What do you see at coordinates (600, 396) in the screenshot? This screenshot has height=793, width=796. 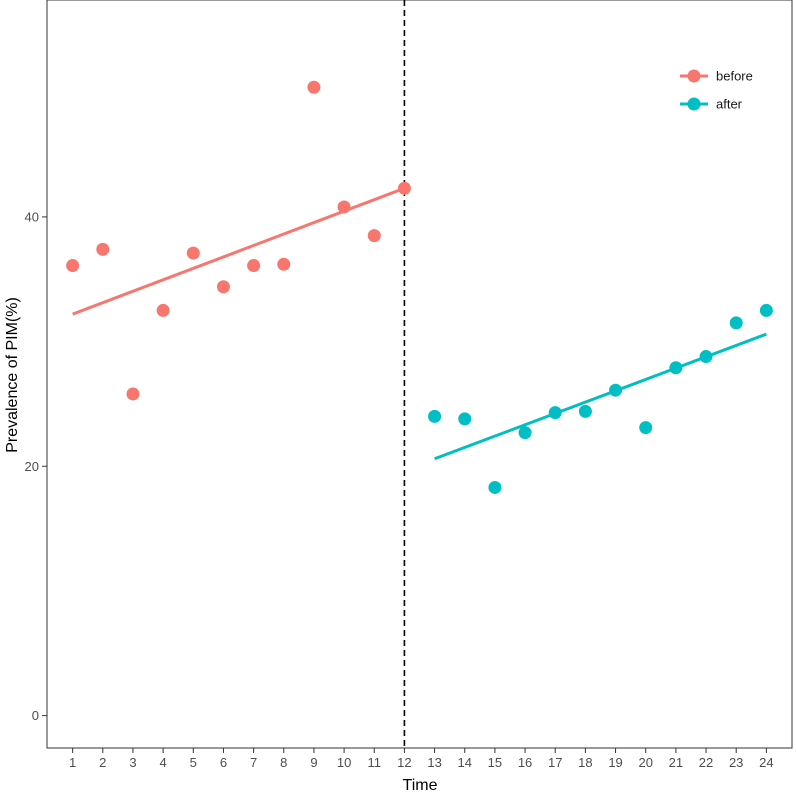 I see `trend-line-after` at bounding box center [600, 396].